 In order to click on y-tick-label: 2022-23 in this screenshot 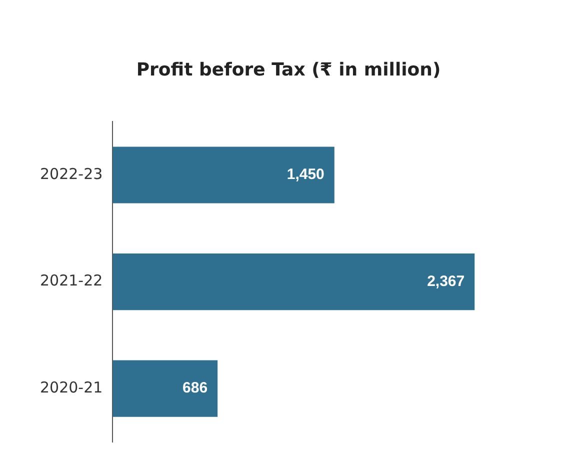, I will do `click(71, 173)`.